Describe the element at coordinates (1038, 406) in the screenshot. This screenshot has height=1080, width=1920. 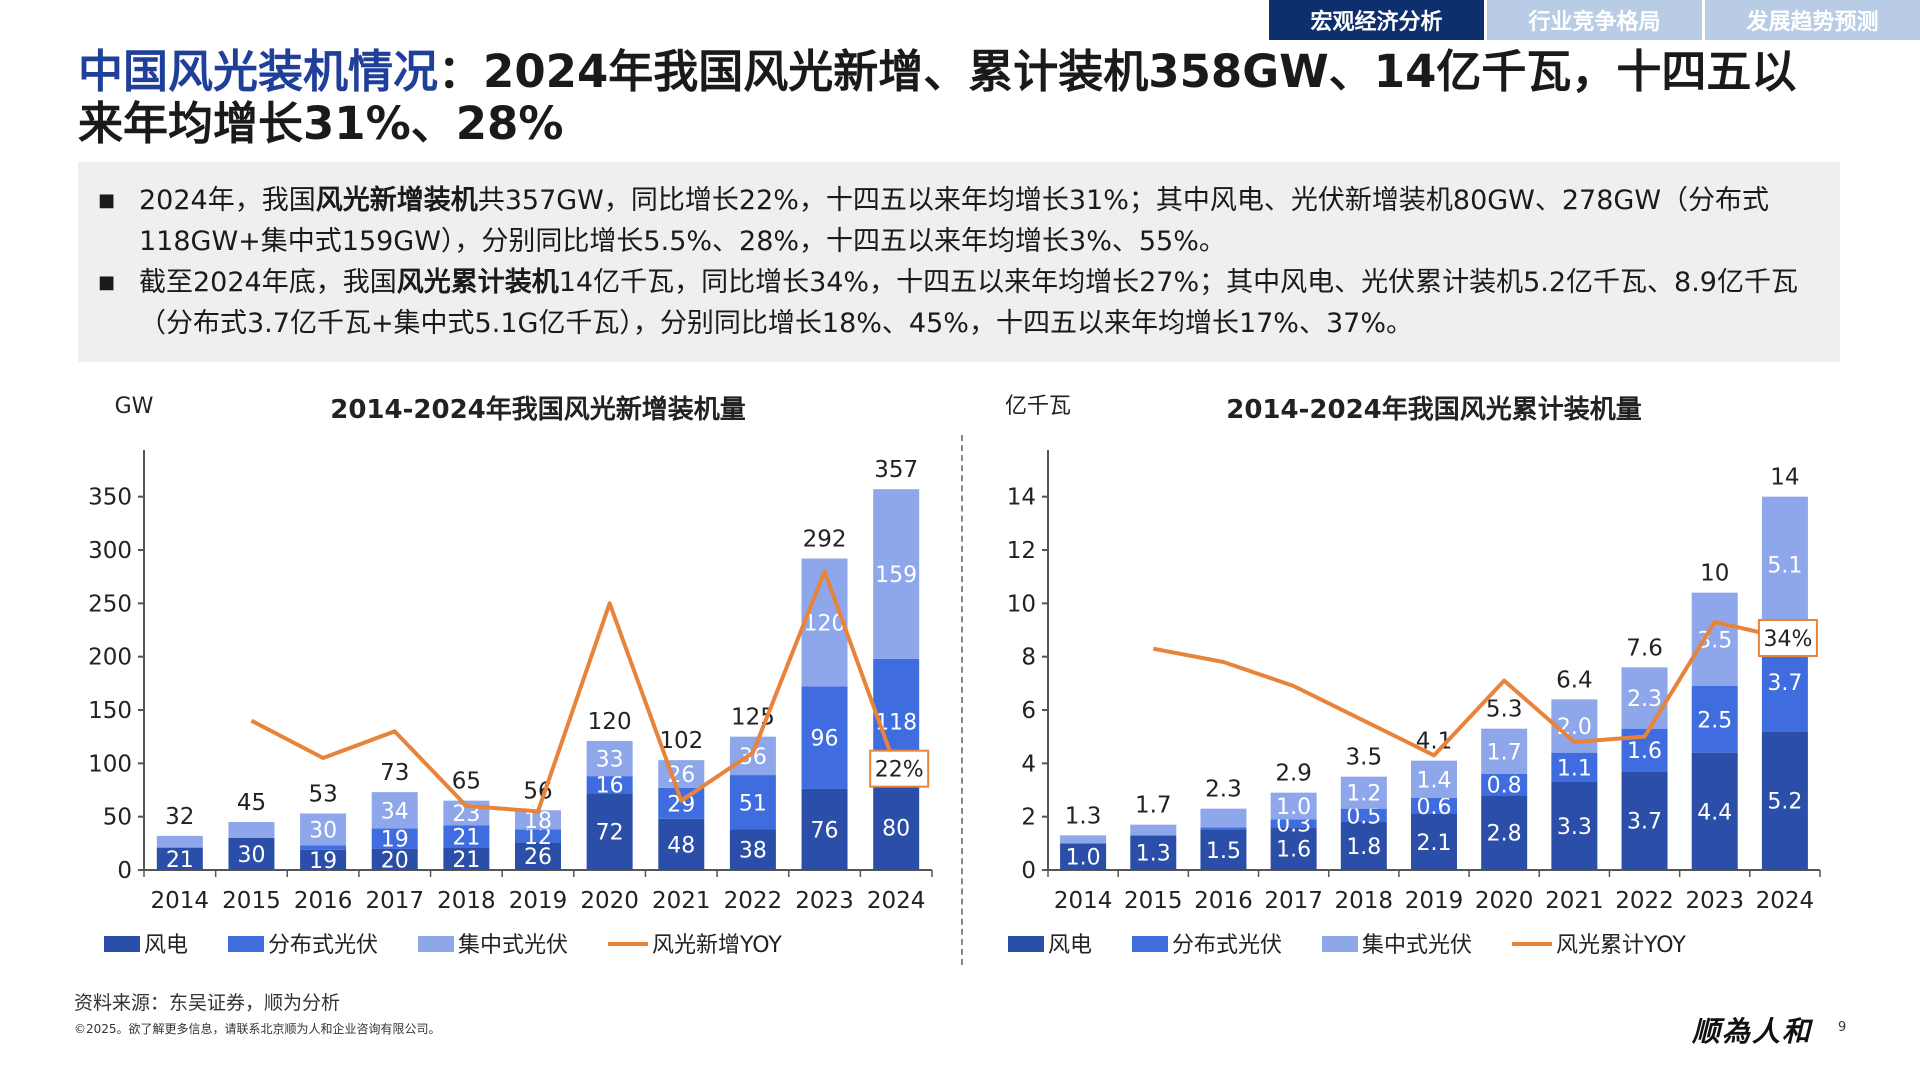
I see `y-axis-unit: 亿千瓦` at that location.